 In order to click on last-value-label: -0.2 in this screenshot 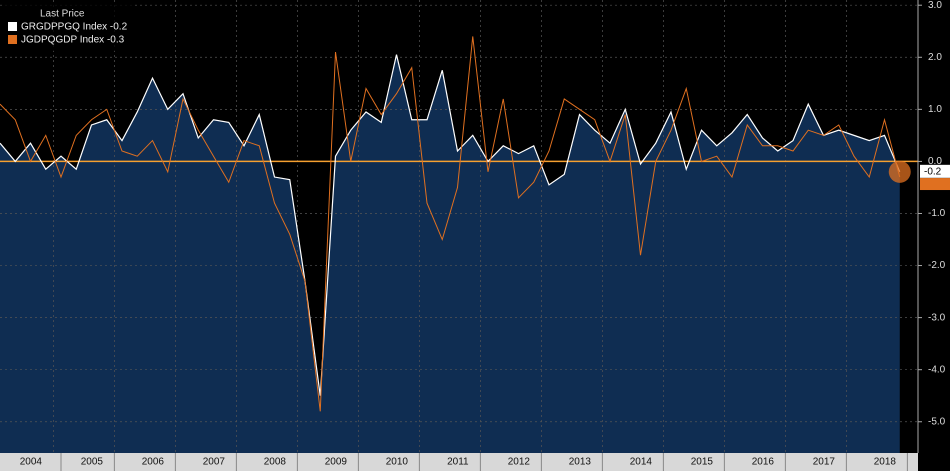, I will do `click(933, 171)`.